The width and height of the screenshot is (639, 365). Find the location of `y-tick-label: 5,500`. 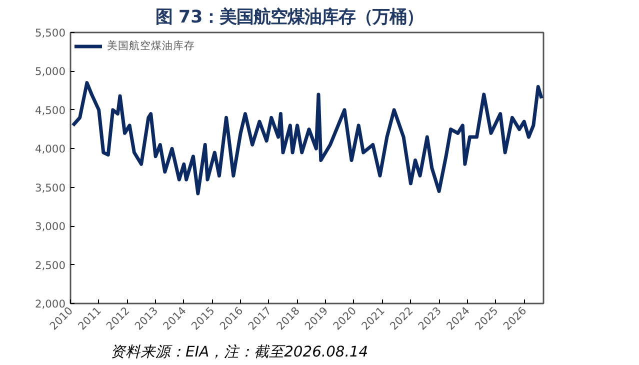

y-tick-label: 5,500 is located at coordinates (50, 33).